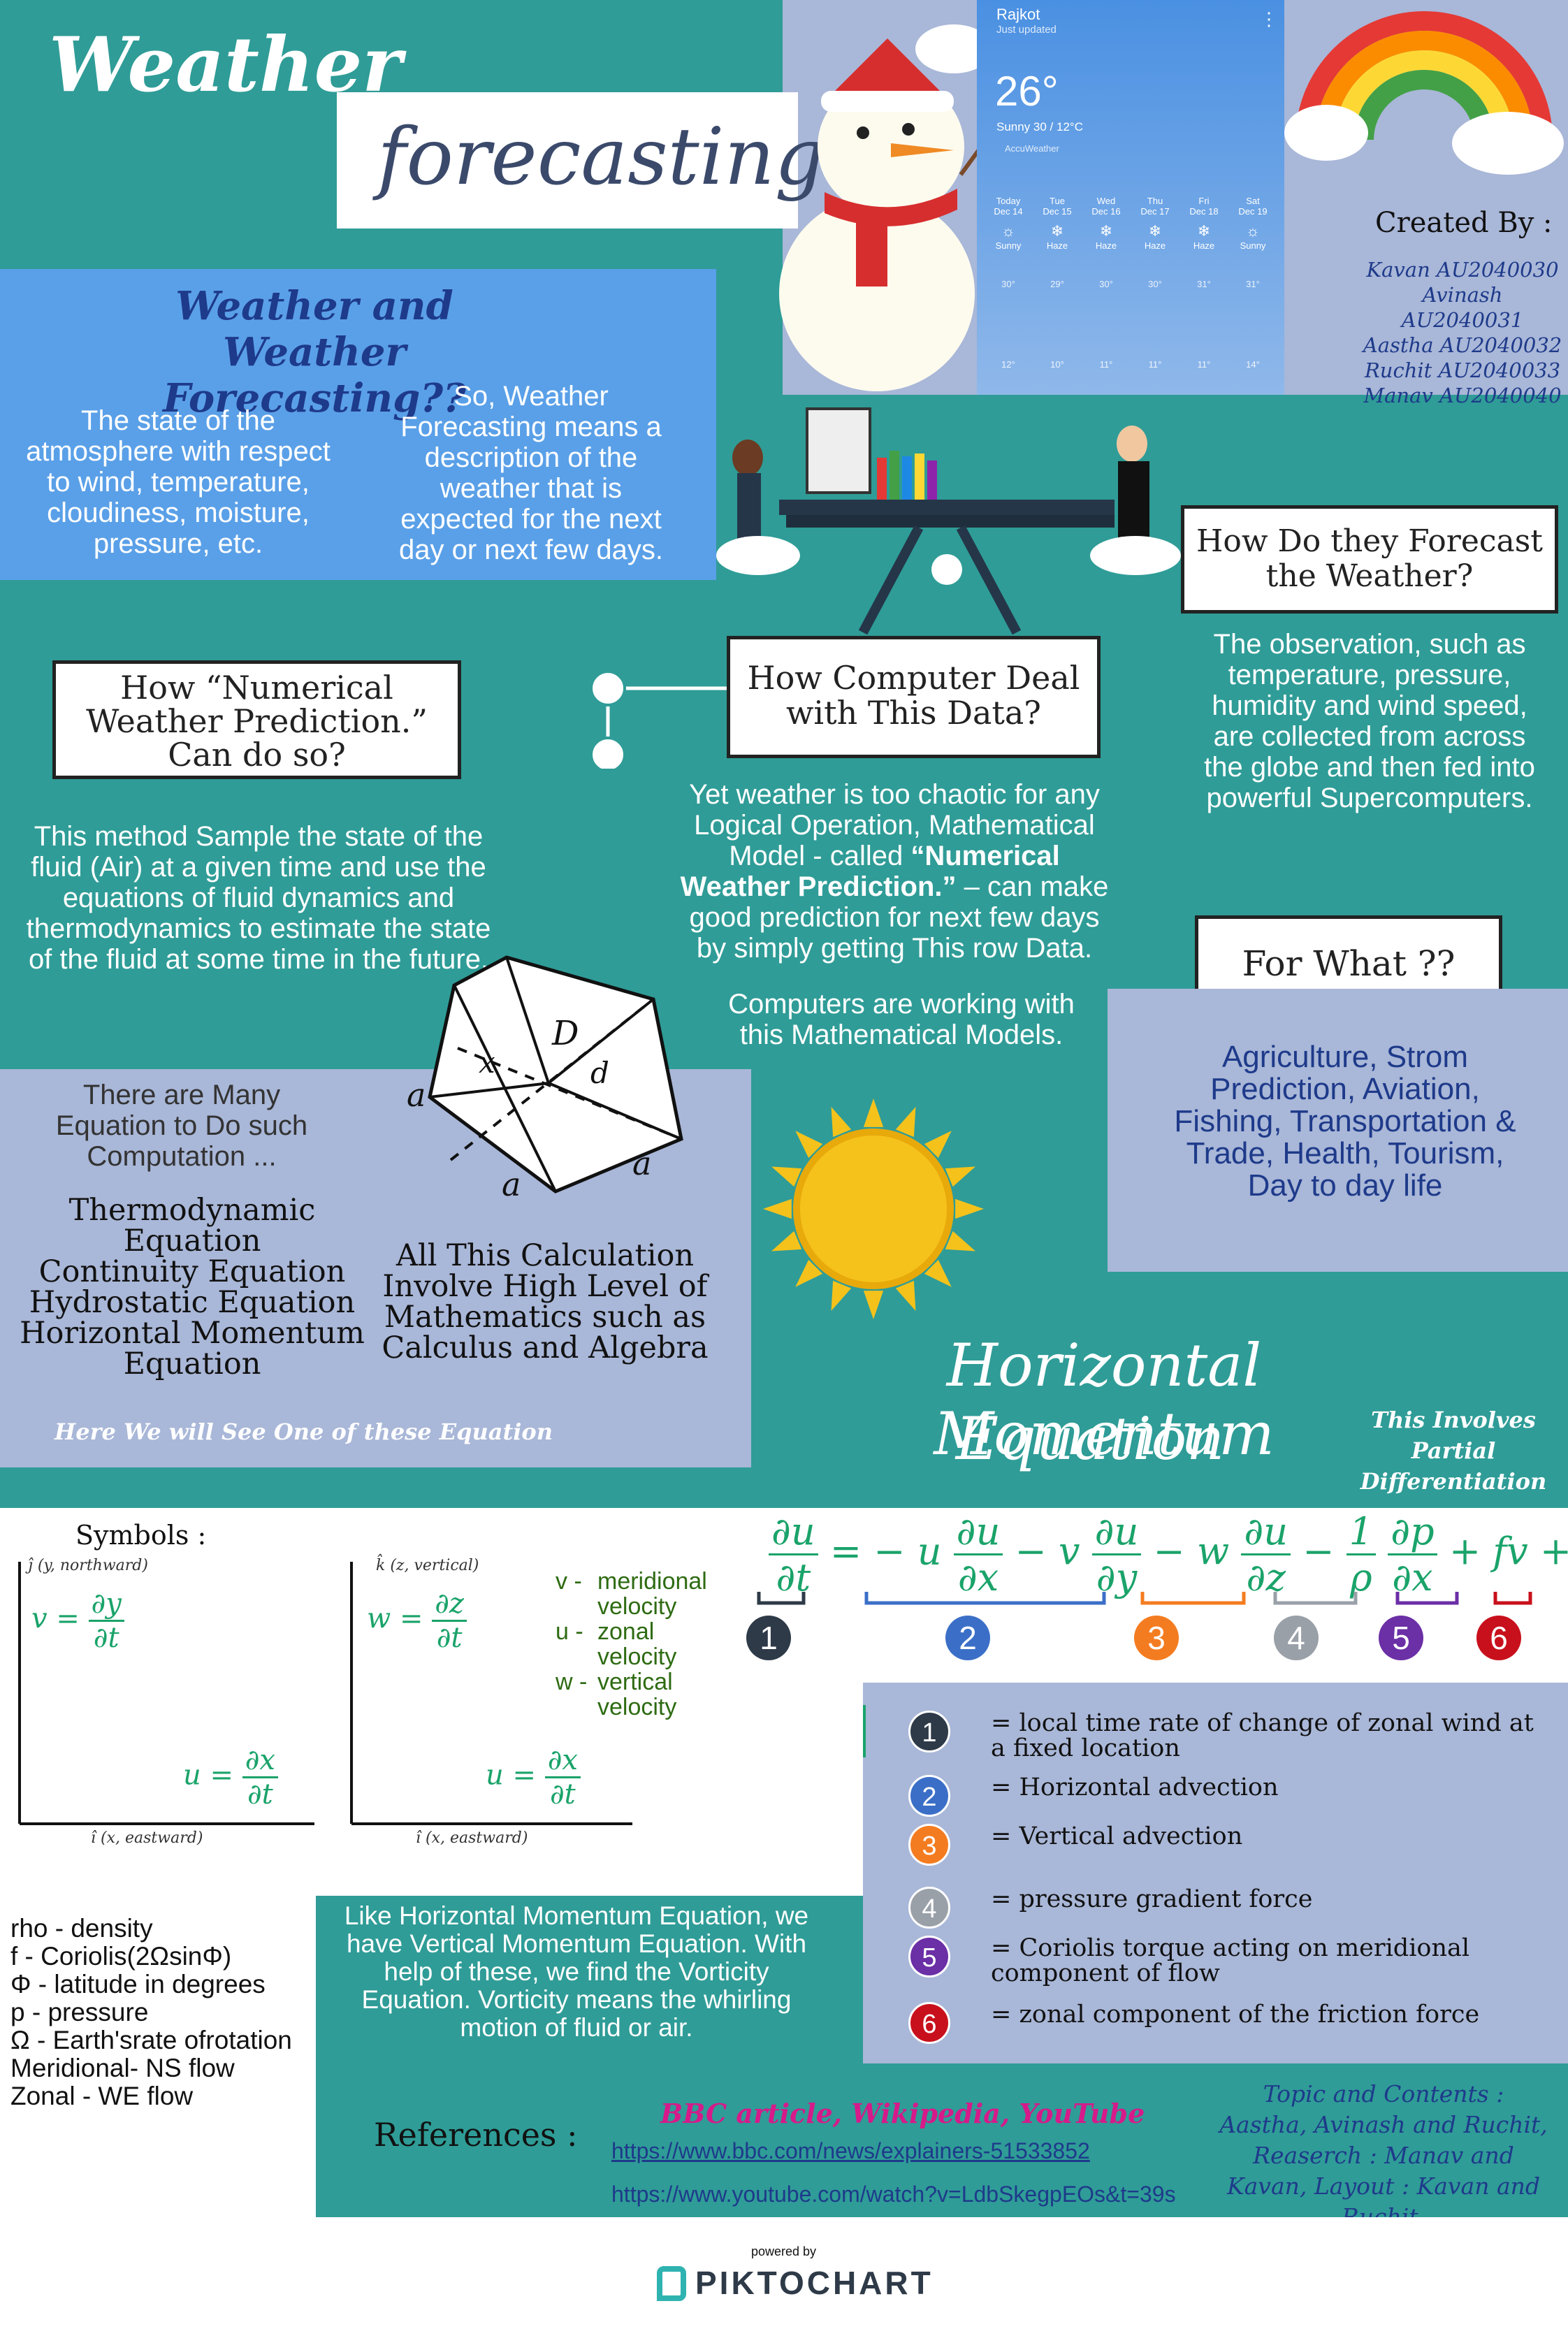 This screenshot has width=1568, height=2329. I want to click on credit-name: Kavan AU2040030, so click(1462, 270).